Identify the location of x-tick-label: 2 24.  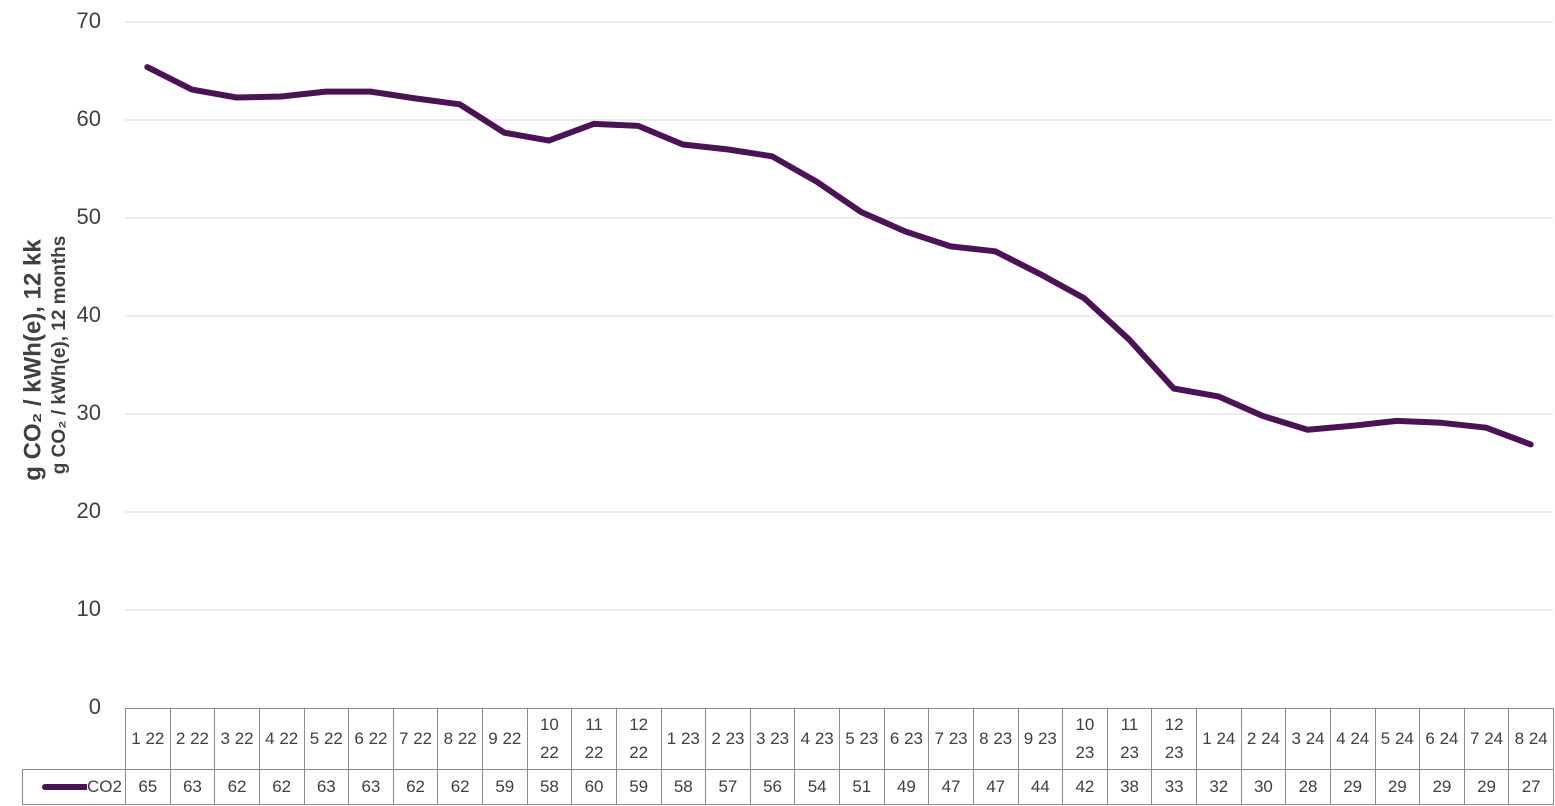
(1263, 739).